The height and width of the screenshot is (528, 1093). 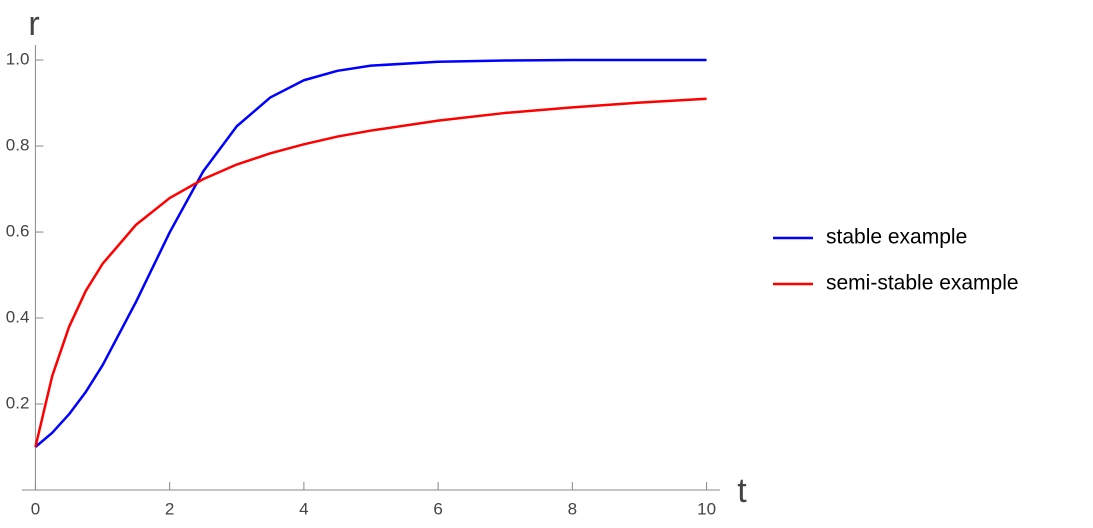 What do you see at coordinates (922, 283) in the screenshot?
I see `legend-label: semi-stable example` at bounding box center [922, 283].